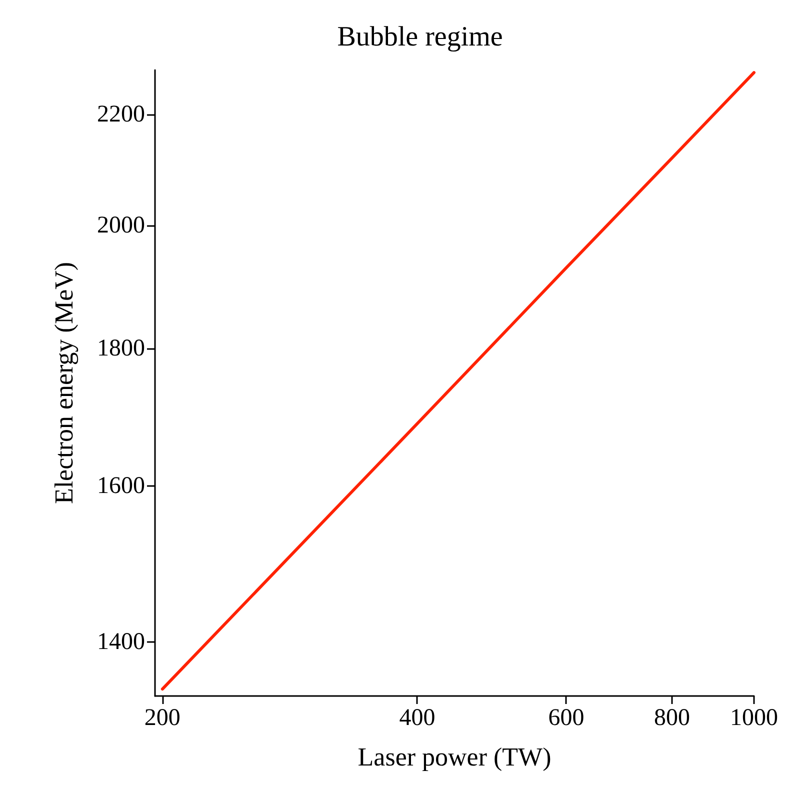 The image size is (790, 792). Describe the element at coordinates (121, 114) in the screenshot. I see `y-tick-label: 2200` at that location.